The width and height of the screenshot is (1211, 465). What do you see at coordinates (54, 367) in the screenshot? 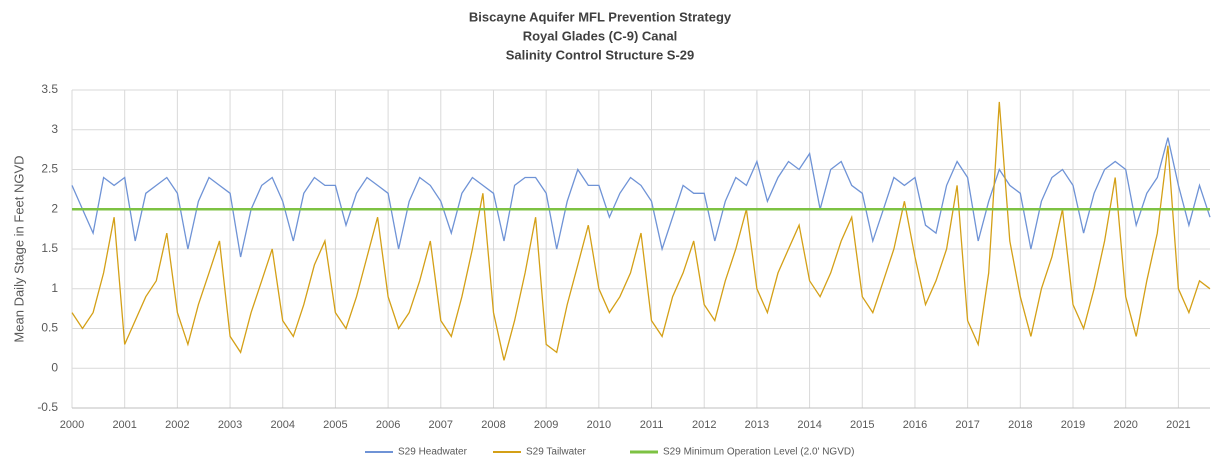
I see `y-tick-label: 0` at bounding box center [54, 367].